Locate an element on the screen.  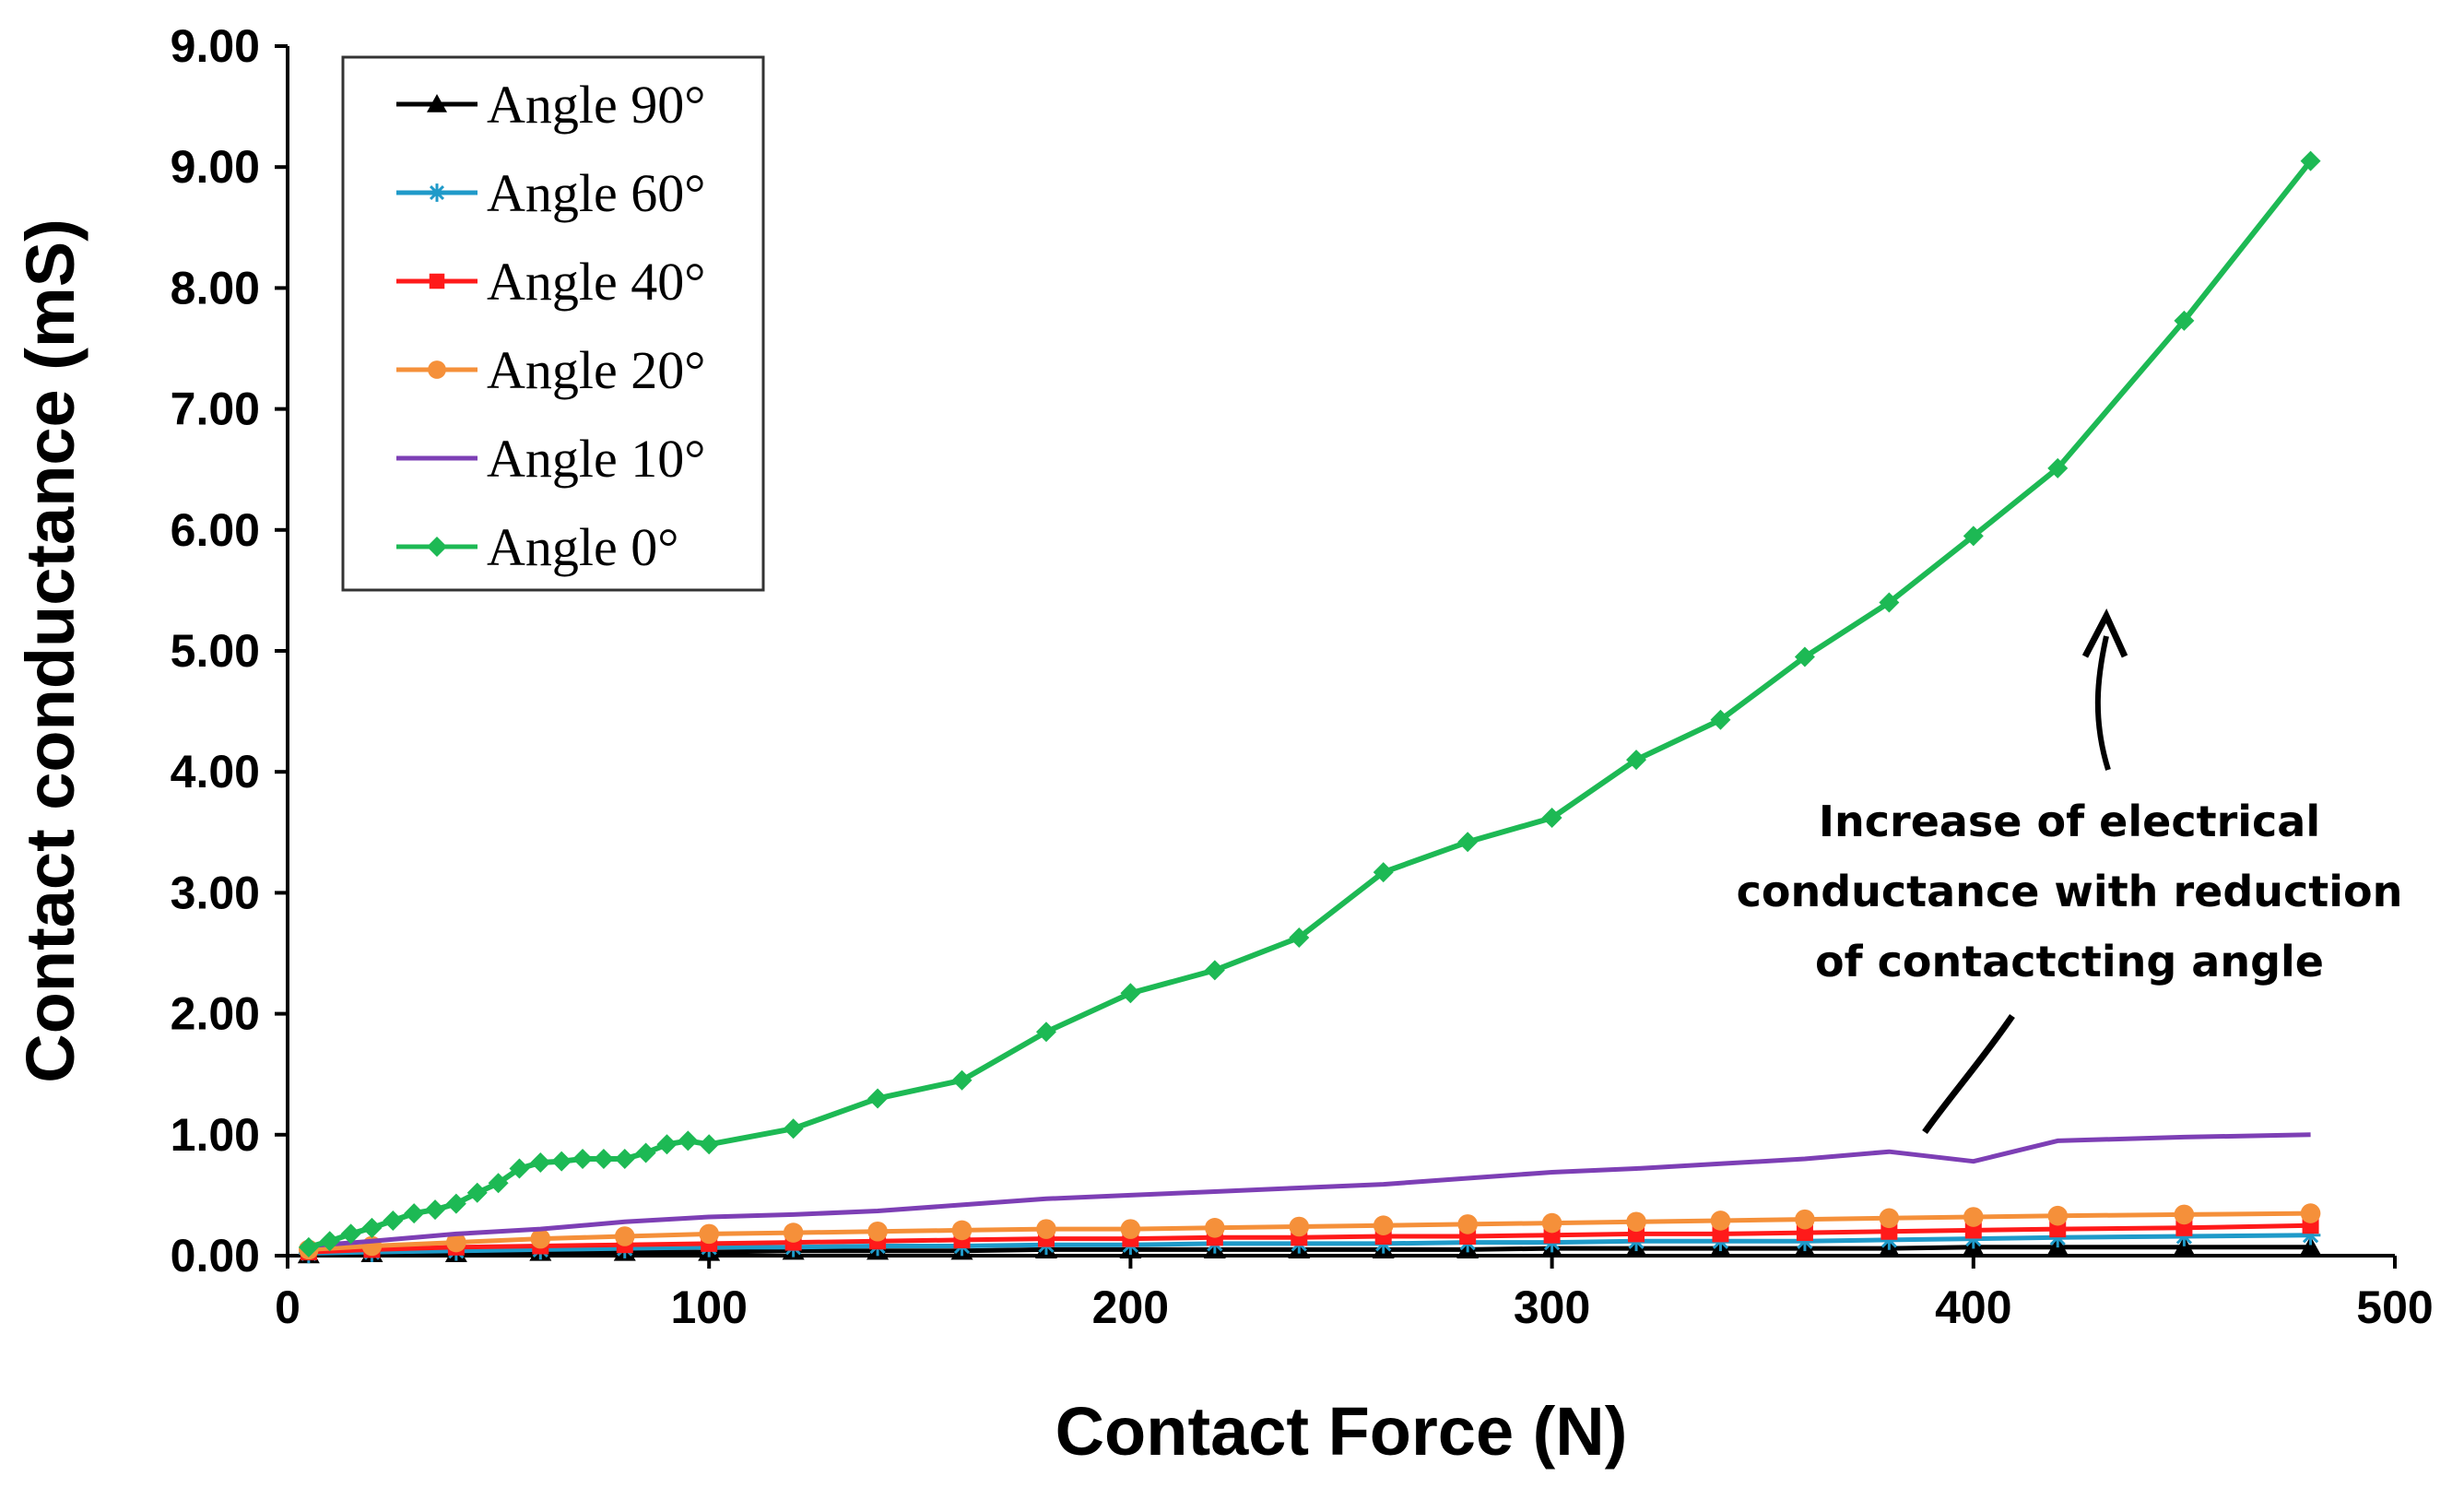
legend-item: Angle 10° is located at coordinates (550, 459).